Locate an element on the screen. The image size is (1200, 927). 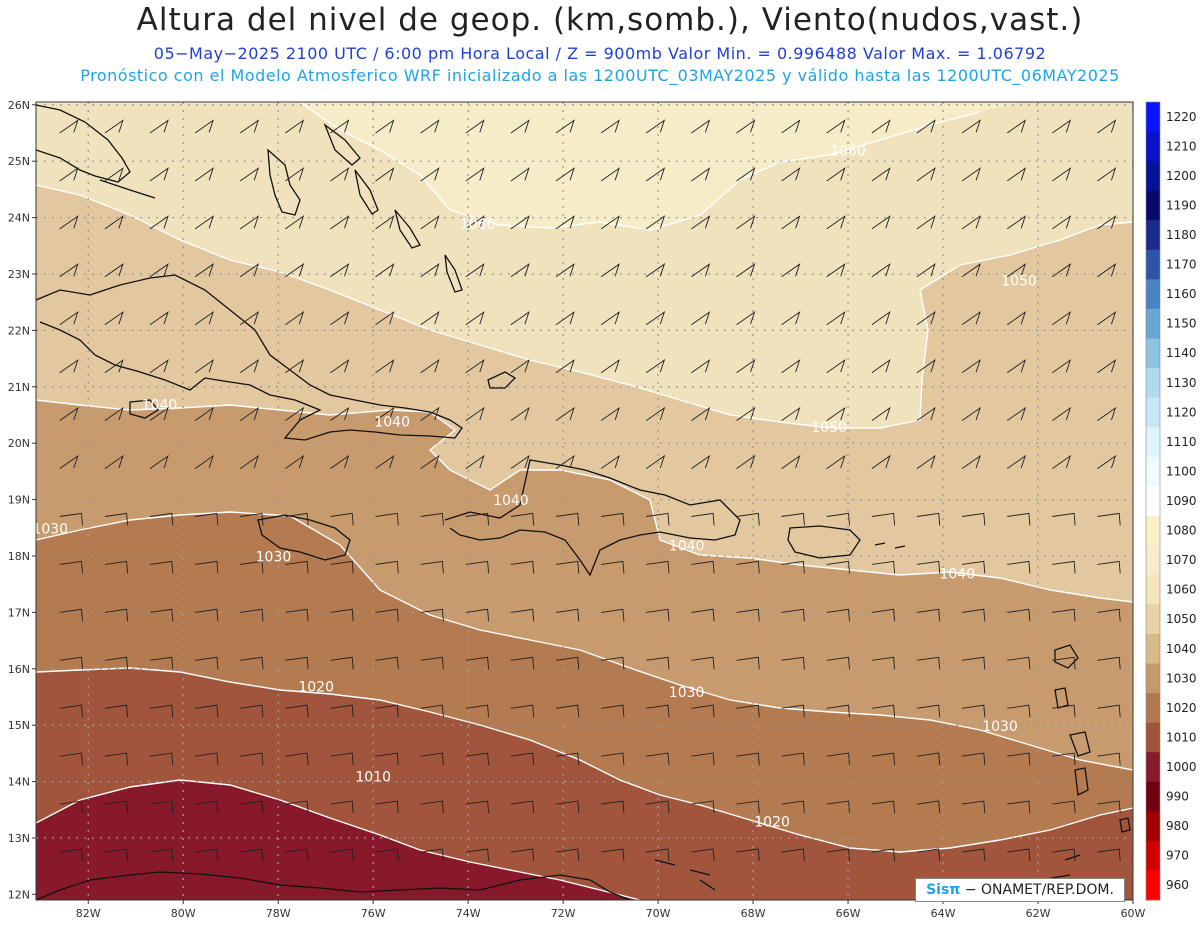
legend-label: 1210 is located at coordinates (1181, 146).